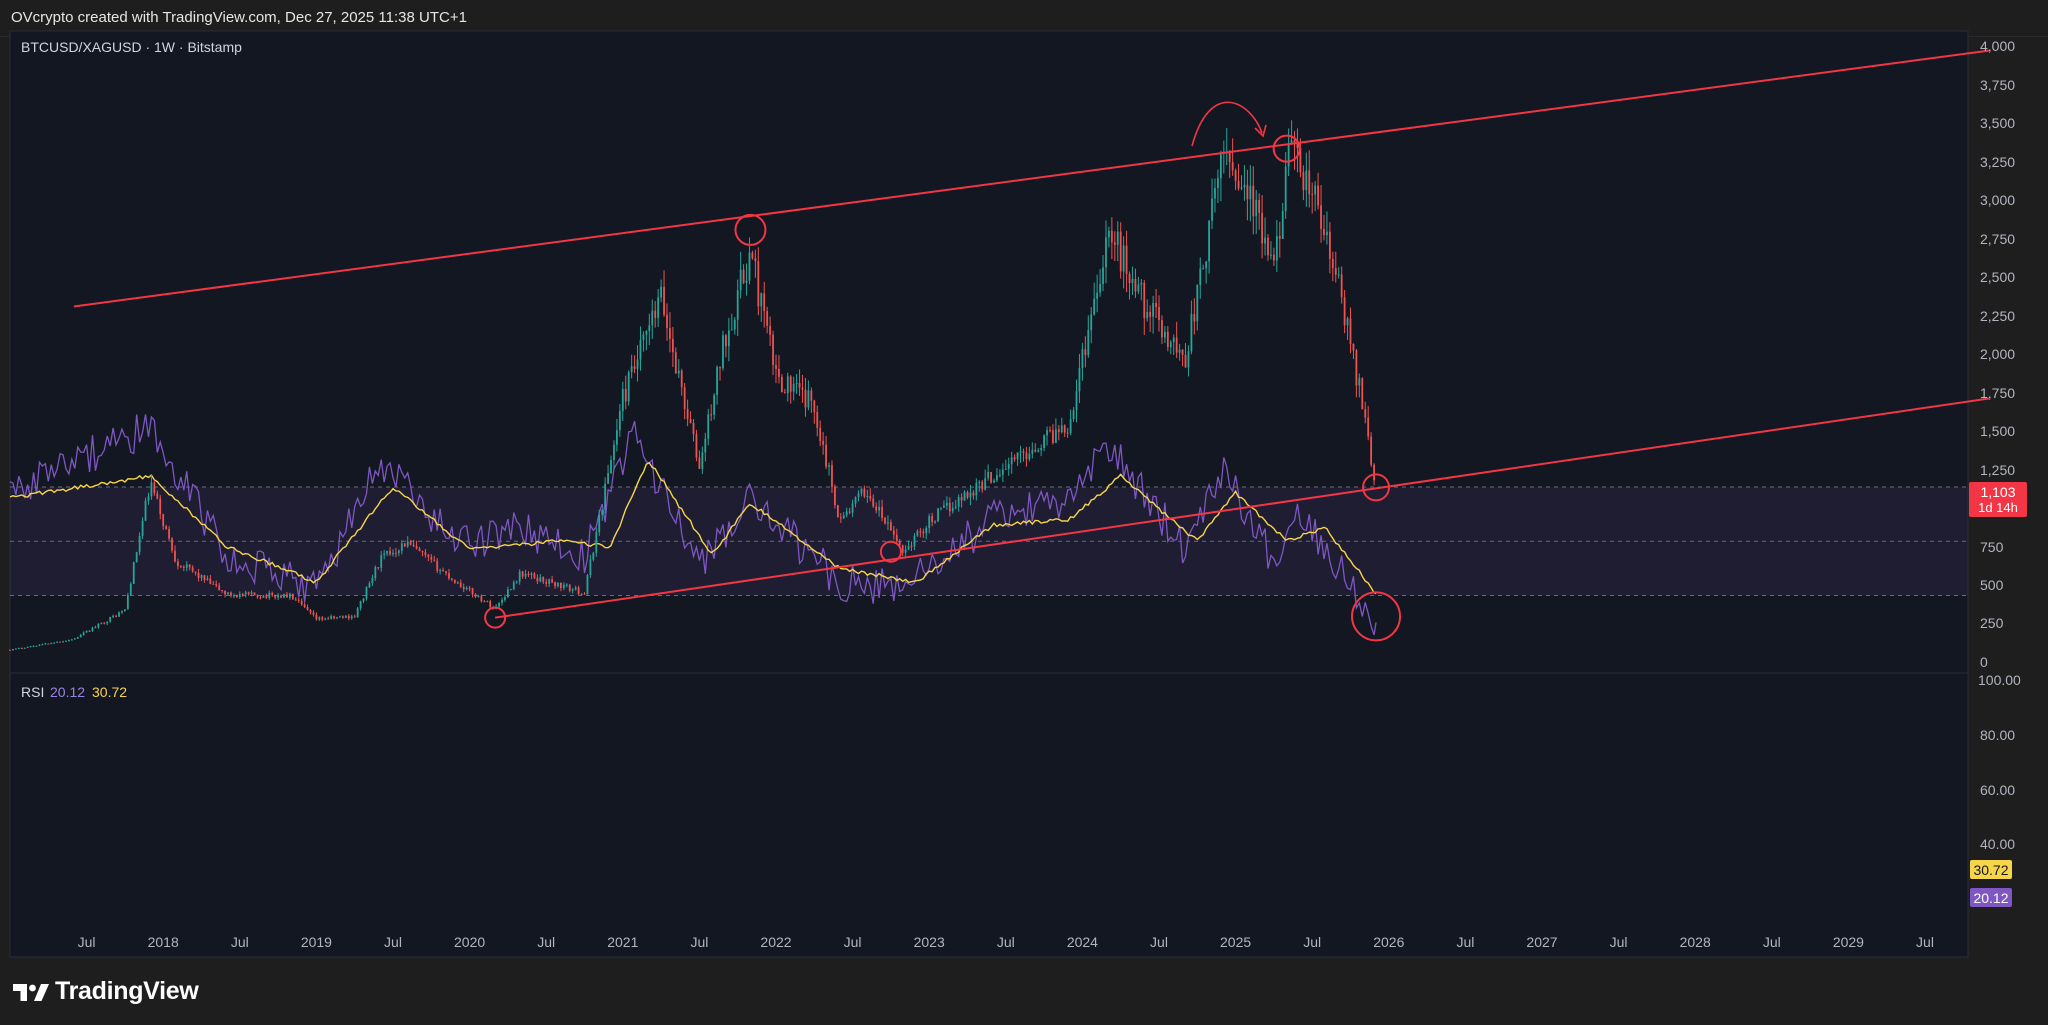 The height and width of the screenshot is (1025, 2048). I want to click on rsi-oversold-circle, so click(1376, 616).